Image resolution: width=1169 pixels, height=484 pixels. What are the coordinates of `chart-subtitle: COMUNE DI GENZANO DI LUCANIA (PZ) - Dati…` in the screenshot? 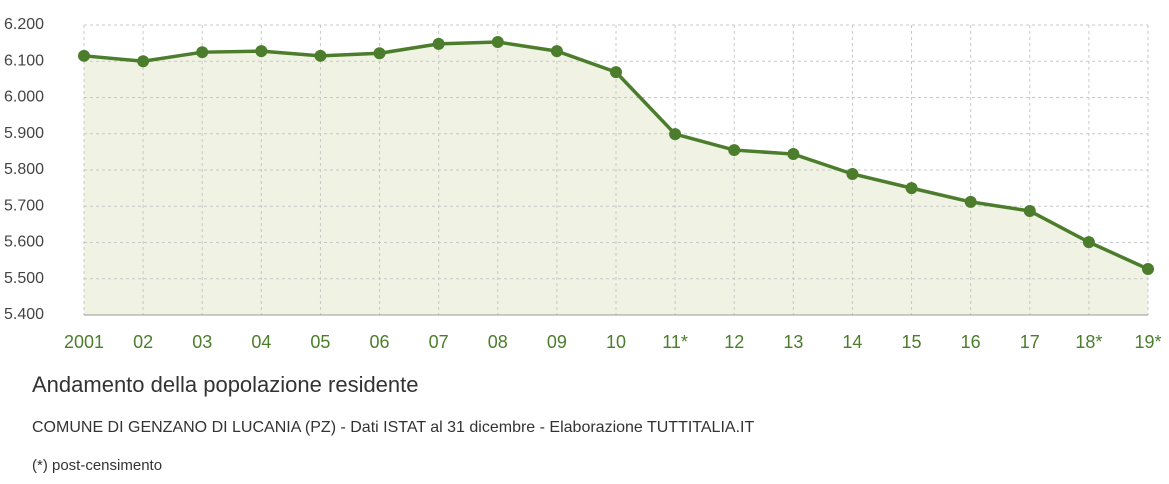 It's located at (393, 427).